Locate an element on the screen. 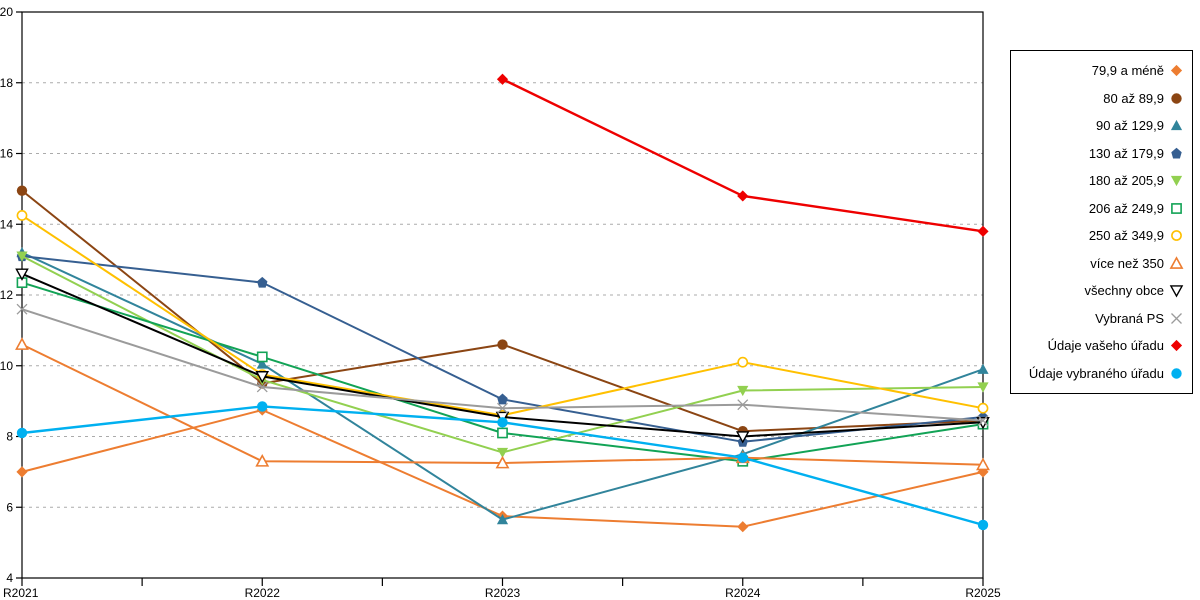  legend-item: všechny obce is located at coordinates (1099, 291).